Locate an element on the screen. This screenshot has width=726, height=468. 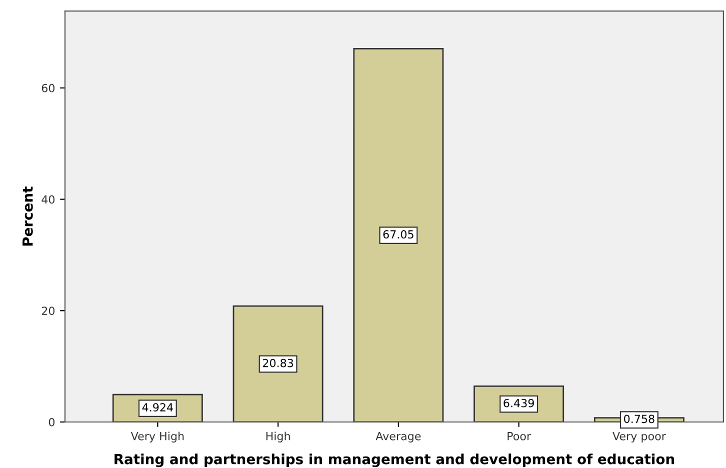
x-tick-label: Very High is located at coordinates (157, 437).